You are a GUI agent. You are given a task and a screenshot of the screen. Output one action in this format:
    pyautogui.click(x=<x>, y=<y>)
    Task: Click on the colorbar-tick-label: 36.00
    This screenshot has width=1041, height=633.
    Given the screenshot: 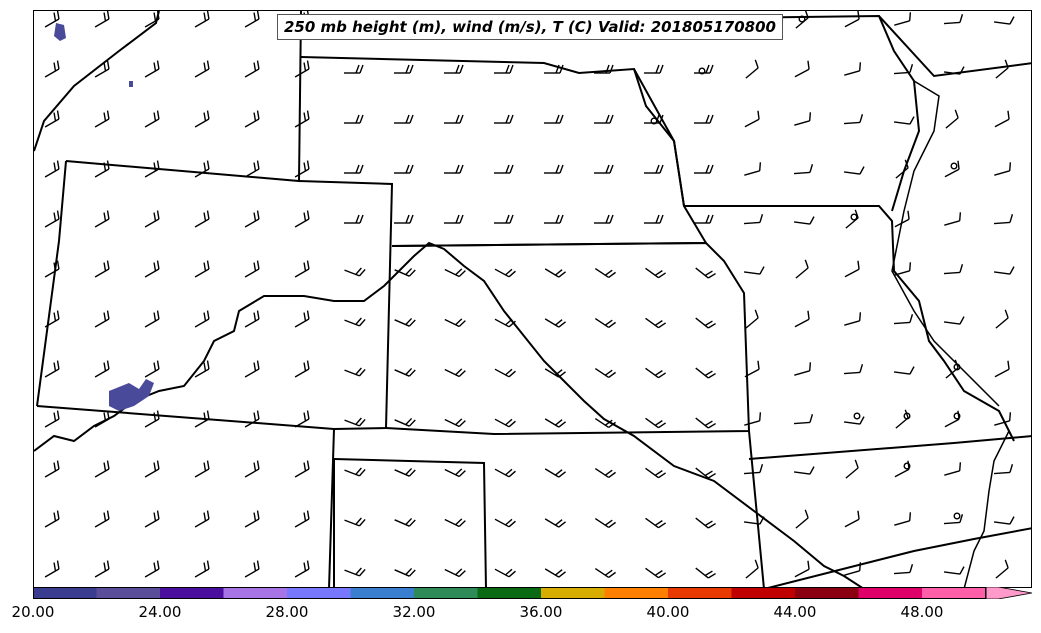 What is the action you would take?
    pyautogui.click(x=541, y=612)
    